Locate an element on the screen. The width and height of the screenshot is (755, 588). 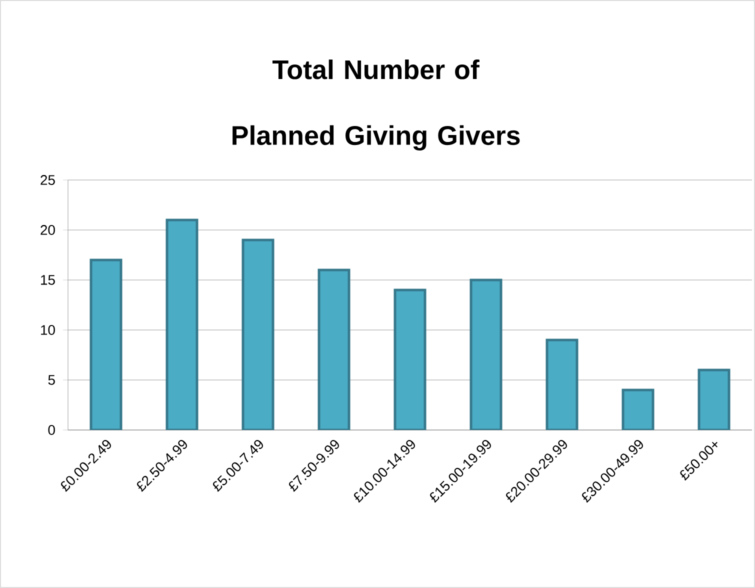
y-tick-label: 0 is located at coordinates (51, 430).